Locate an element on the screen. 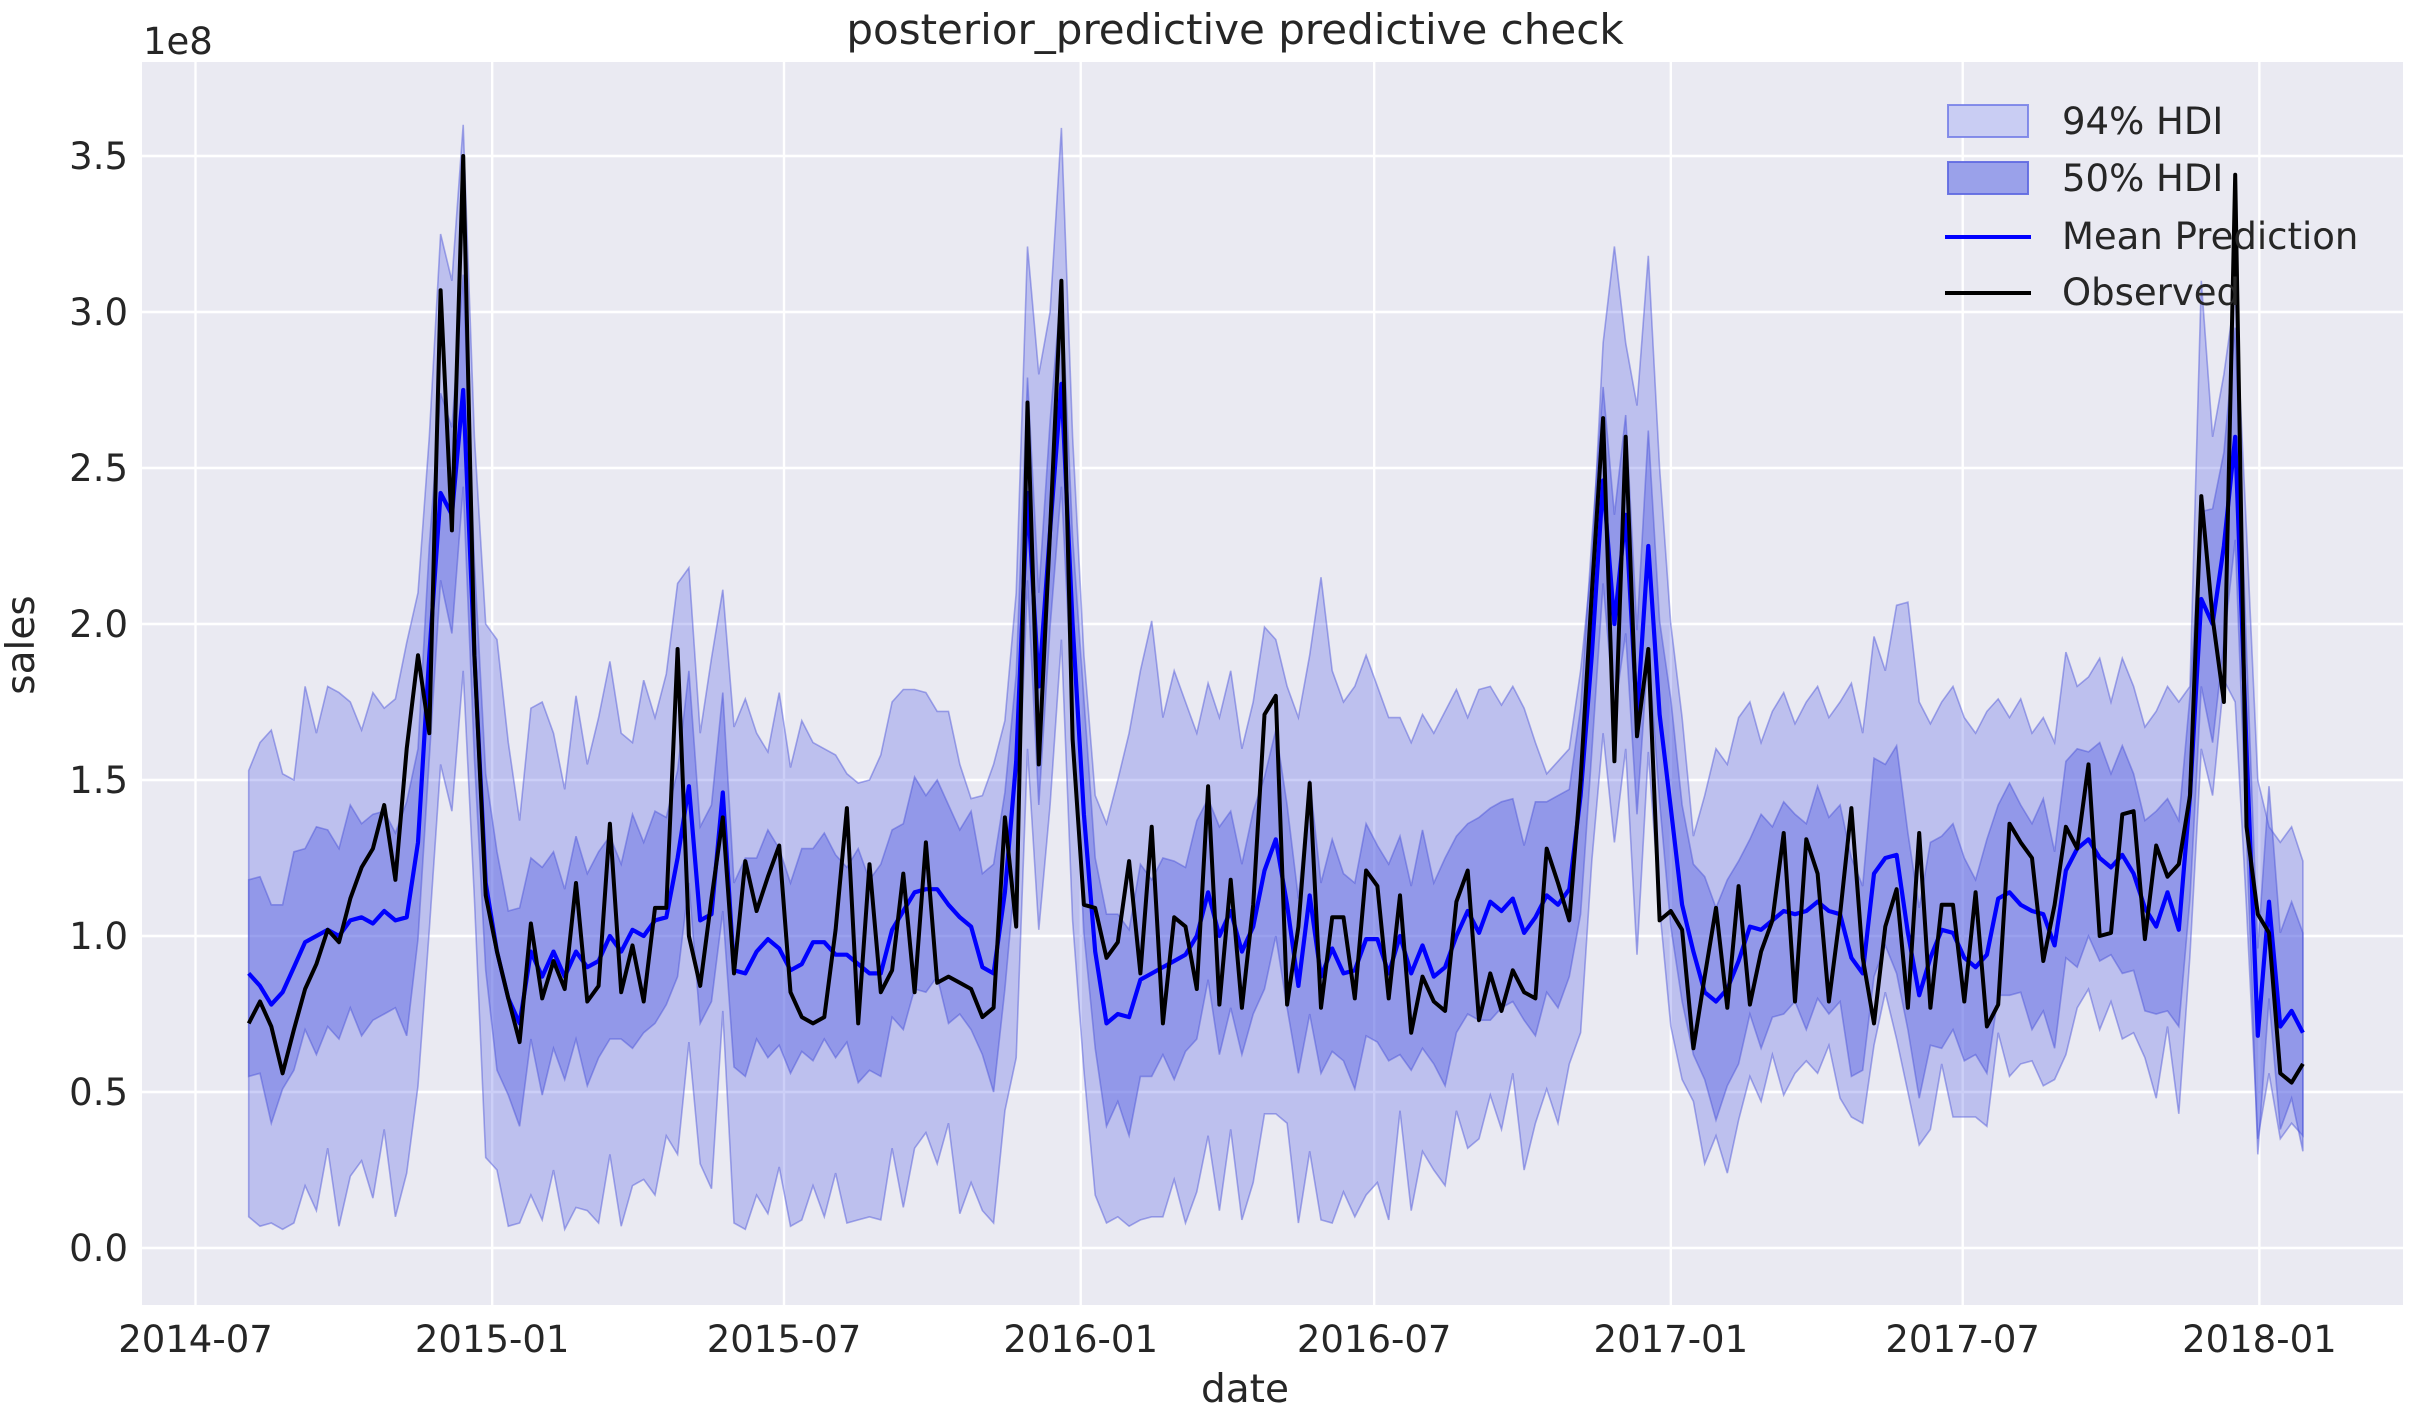  legend-50hdi-label: 50% HDI is located at coordinates (2142, 178).